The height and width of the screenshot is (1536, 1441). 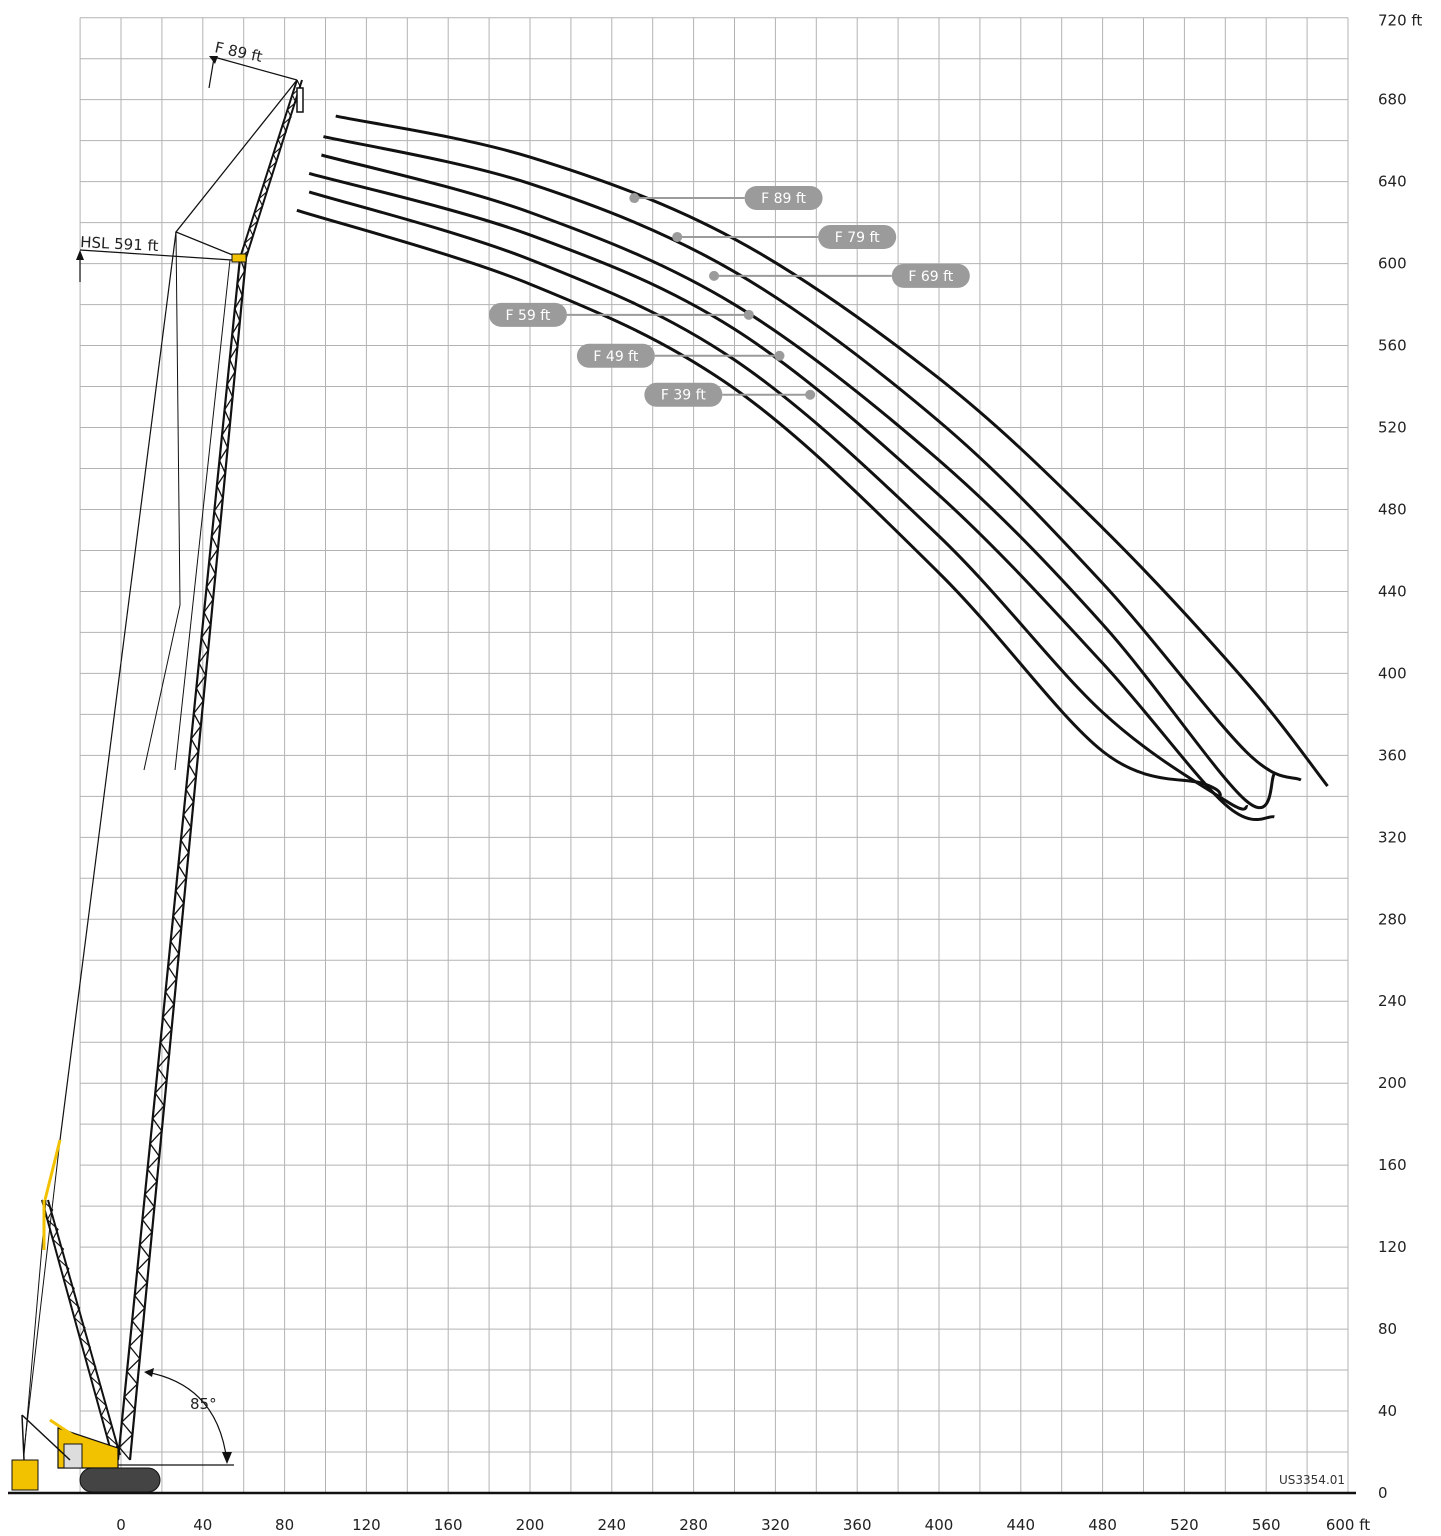 I want to click on y-tick-label: 280, so click(x=1392, y=919).